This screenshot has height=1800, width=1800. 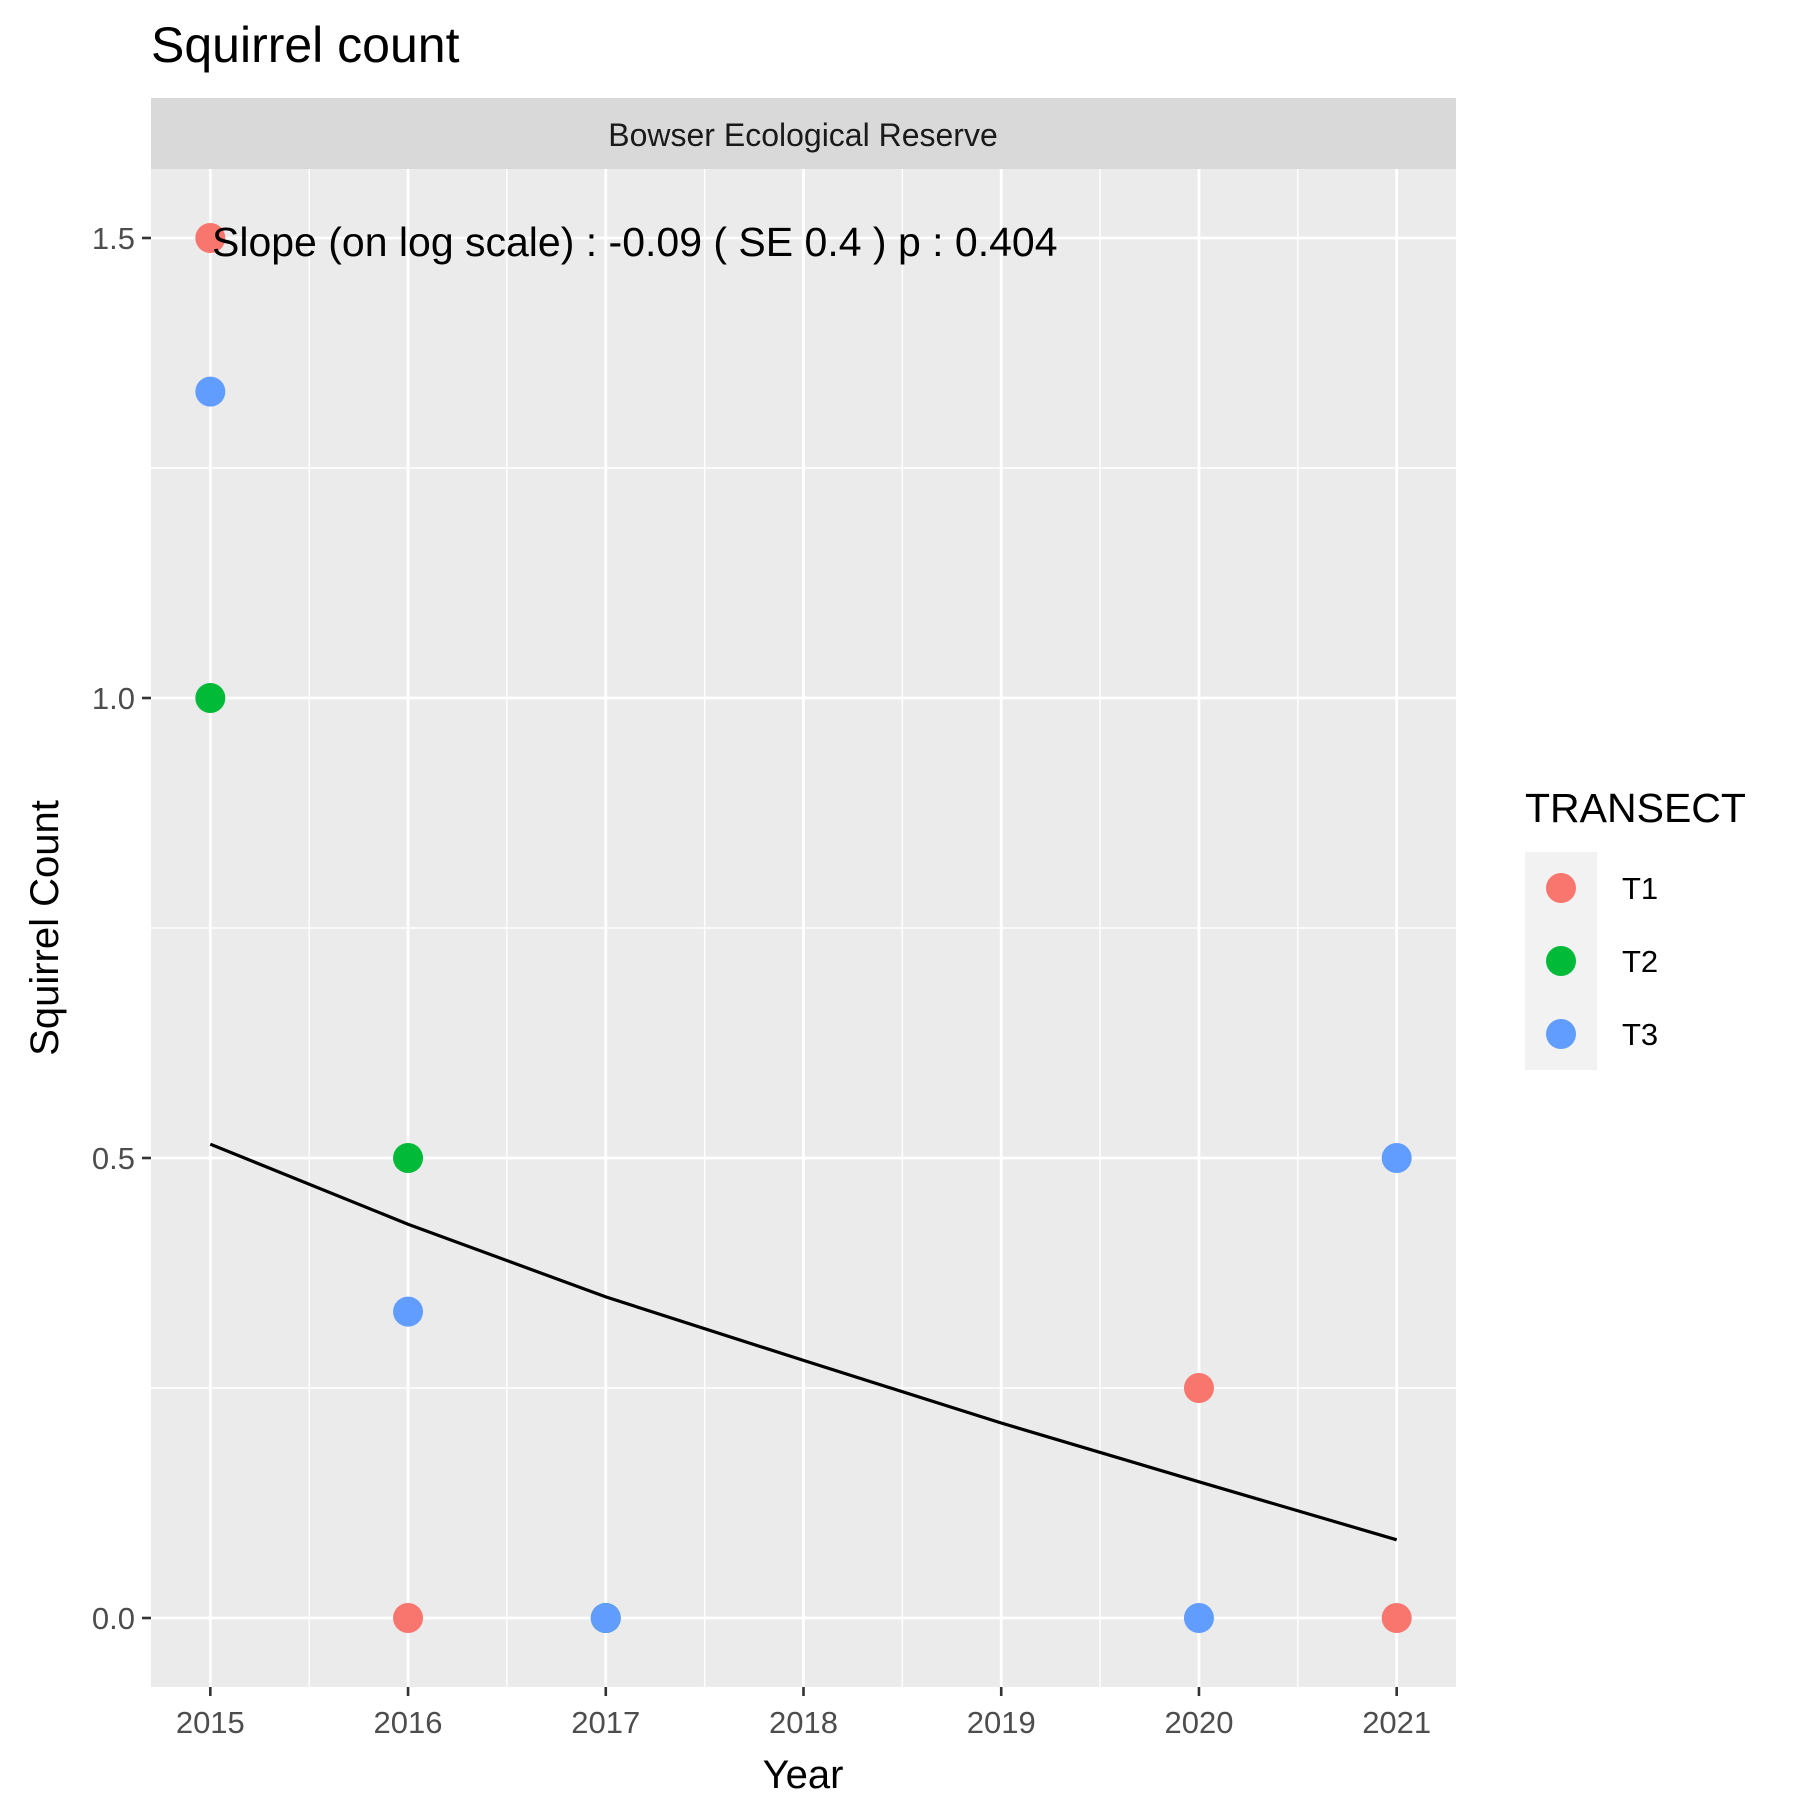 What do you see at coordinates (1396, 1722) in the screenshot?
I see `x-tick-label: 2021` at bounding box center [1396, 1722].